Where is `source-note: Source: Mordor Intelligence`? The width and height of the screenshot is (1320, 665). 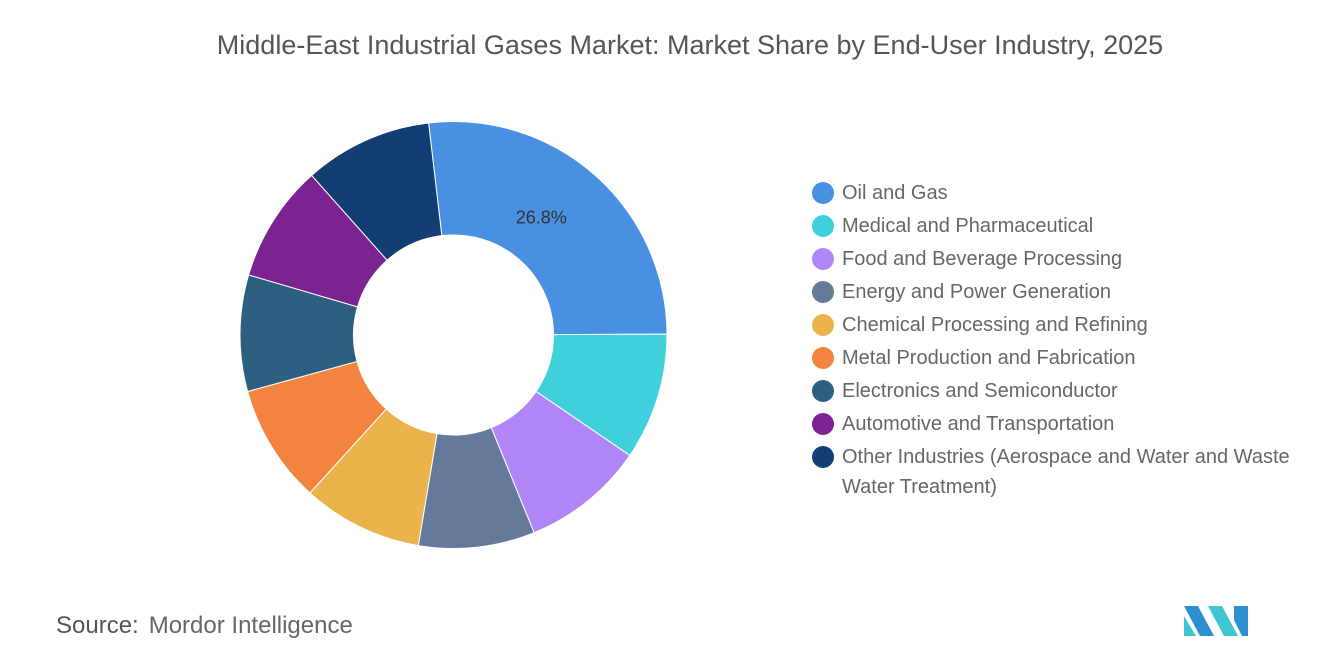
source-note: Source: Mordor Intelligence is located at coordinates (204, 626).